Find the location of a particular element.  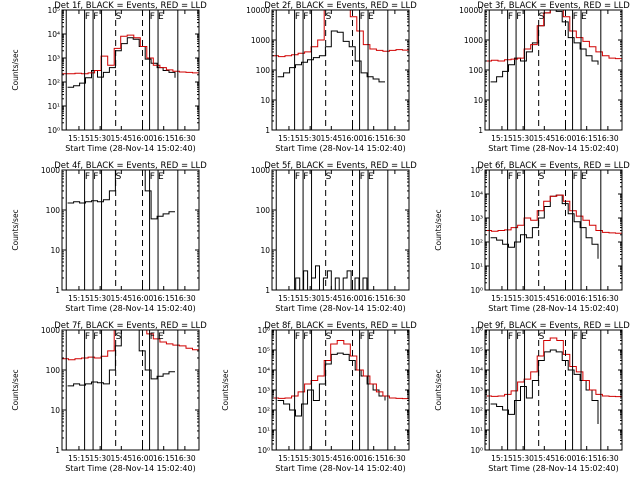

y-tick-label: 10² is located at coordinates (476, 242).